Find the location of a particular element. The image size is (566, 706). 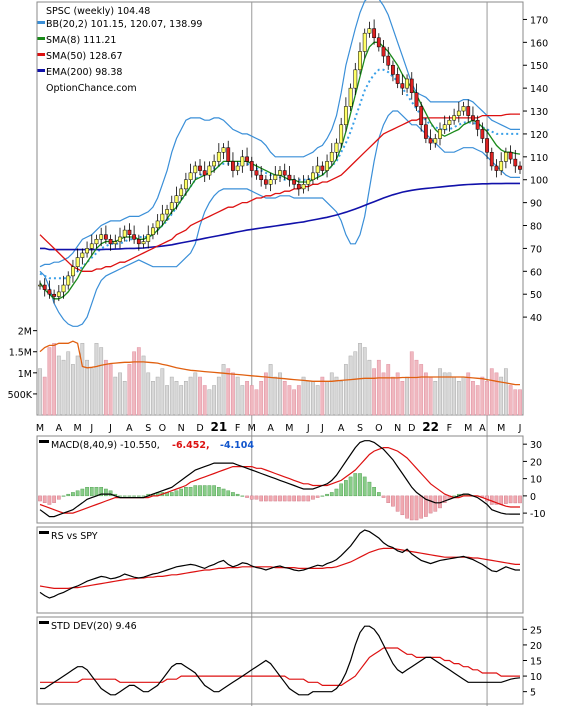

watermark: OptionChance.com is located at coordinates (91, 88).